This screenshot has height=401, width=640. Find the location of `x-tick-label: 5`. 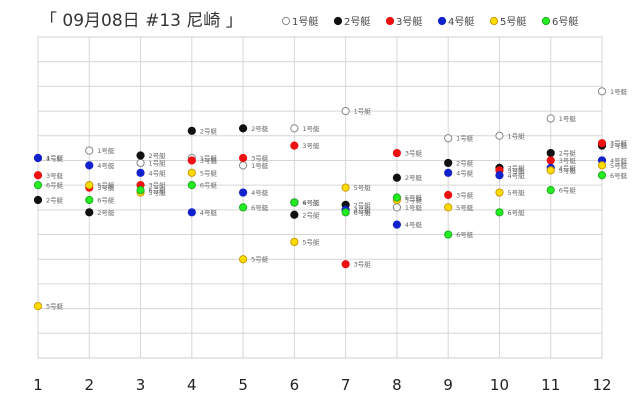

x-tick-label: 5 is located at coordinates (243, 385).